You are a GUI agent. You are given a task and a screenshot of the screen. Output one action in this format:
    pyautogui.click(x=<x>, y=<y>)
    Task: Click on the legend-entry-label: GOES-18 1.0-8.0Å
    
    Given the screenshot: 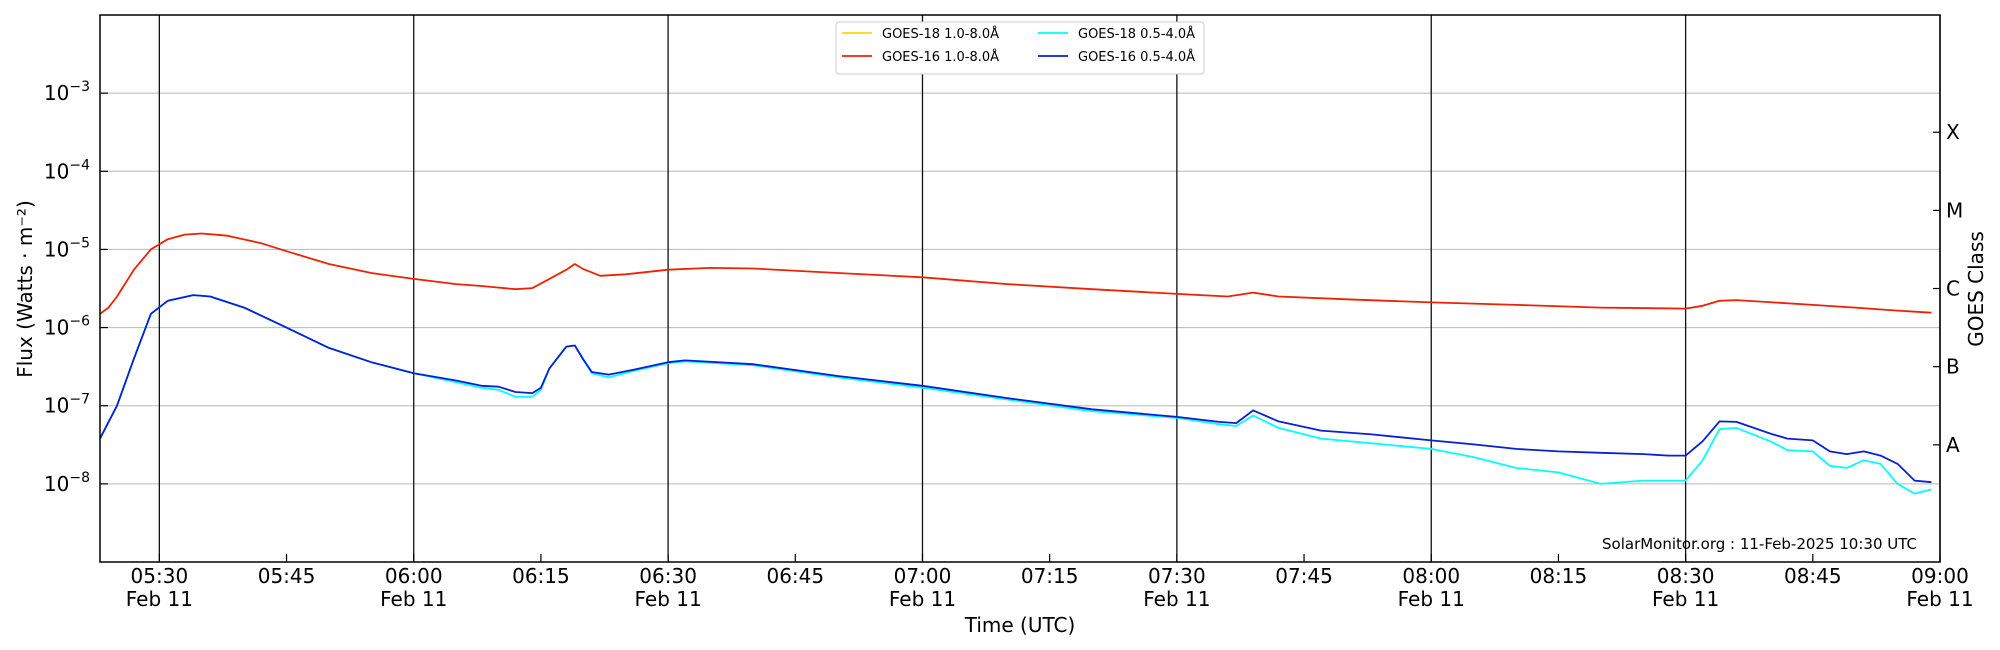 What is the action you would take?
    pyautogui.click(x=940, y=34)
    